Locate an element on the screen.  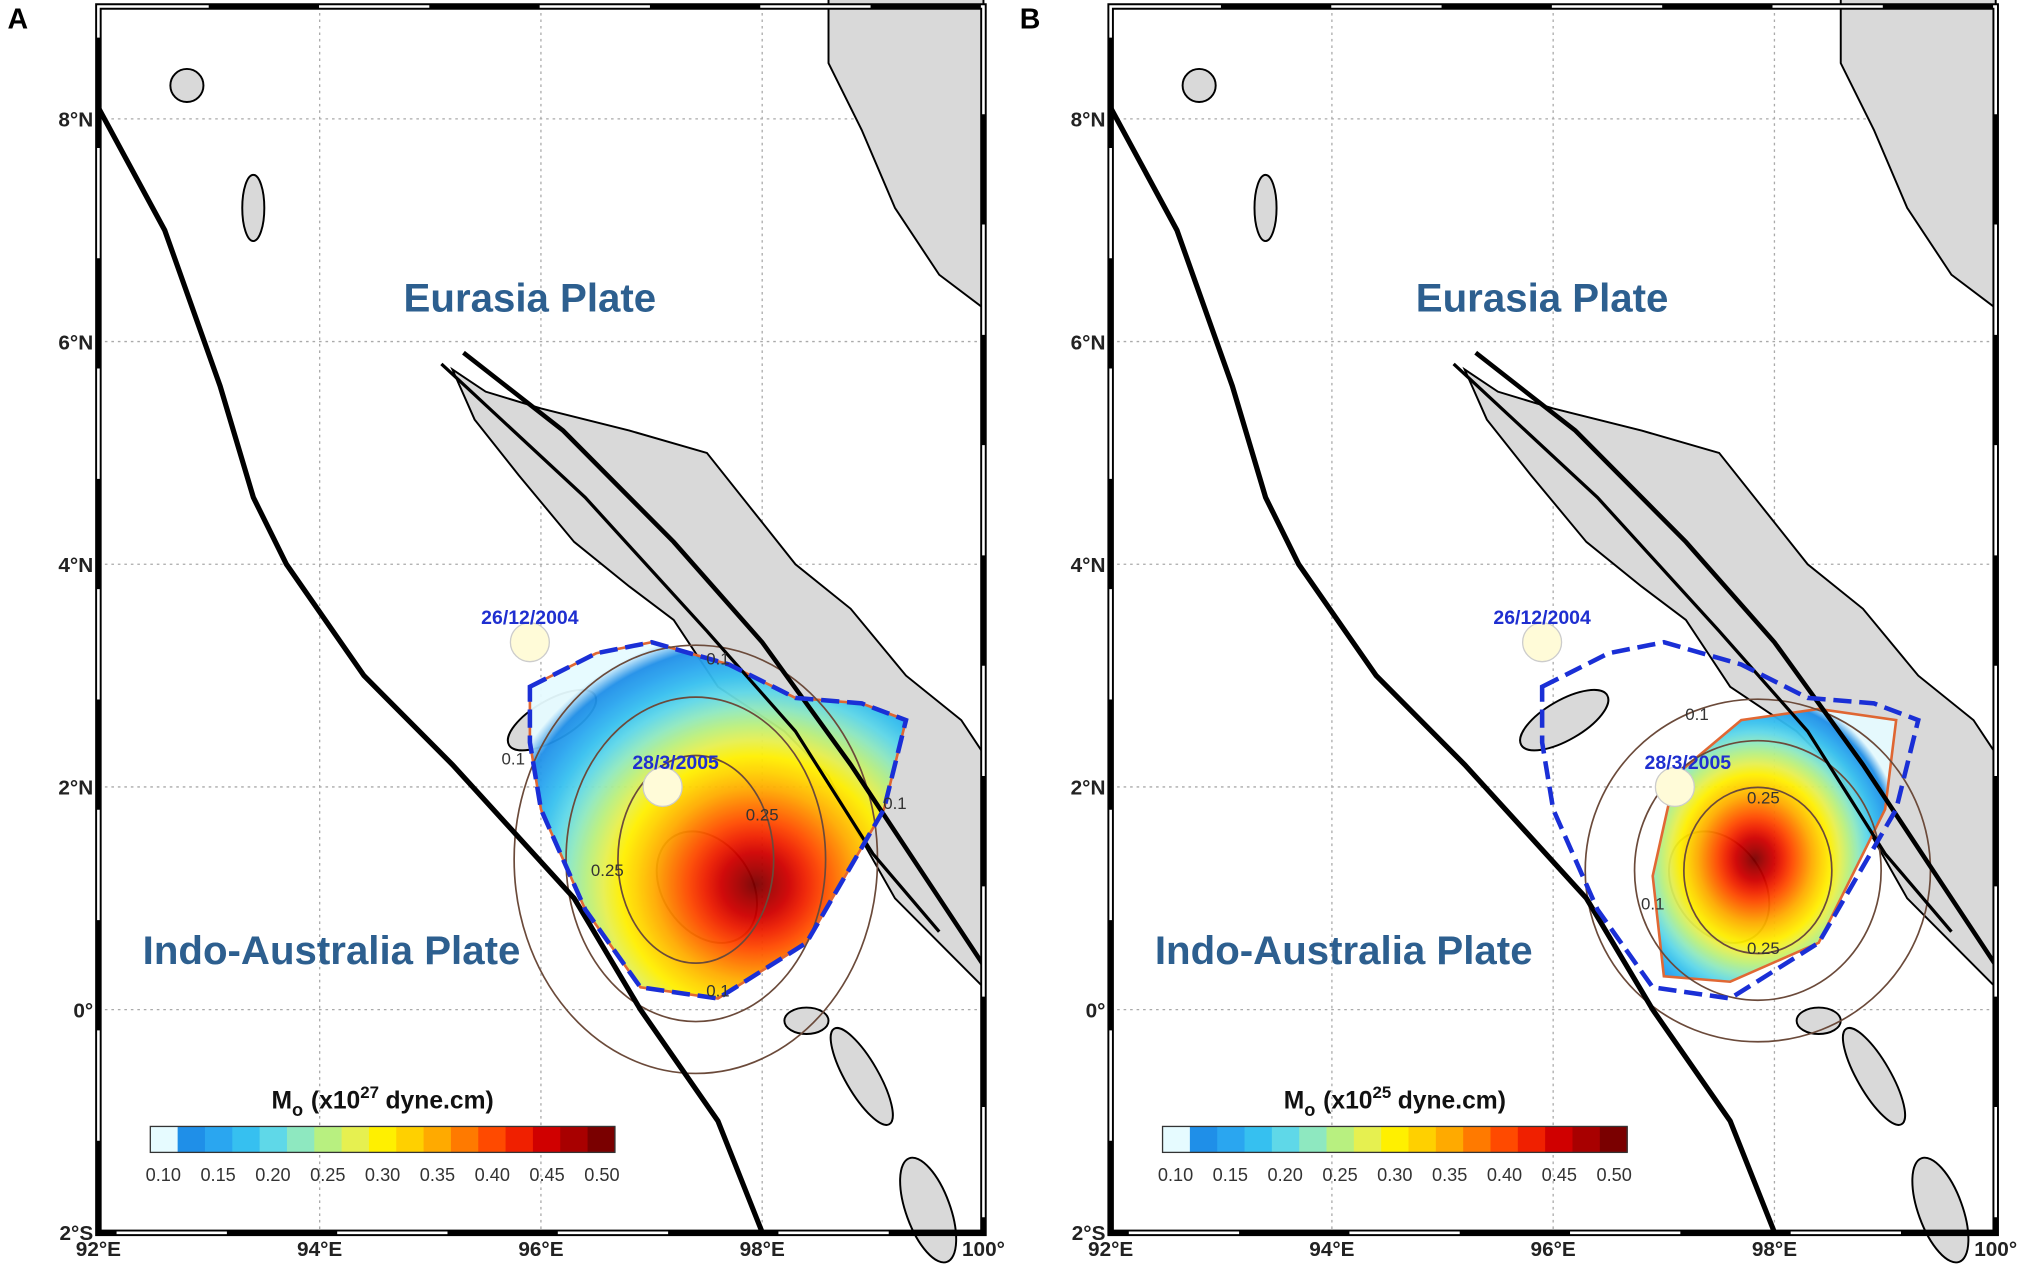
fault is located at coordinates (1736, 658).